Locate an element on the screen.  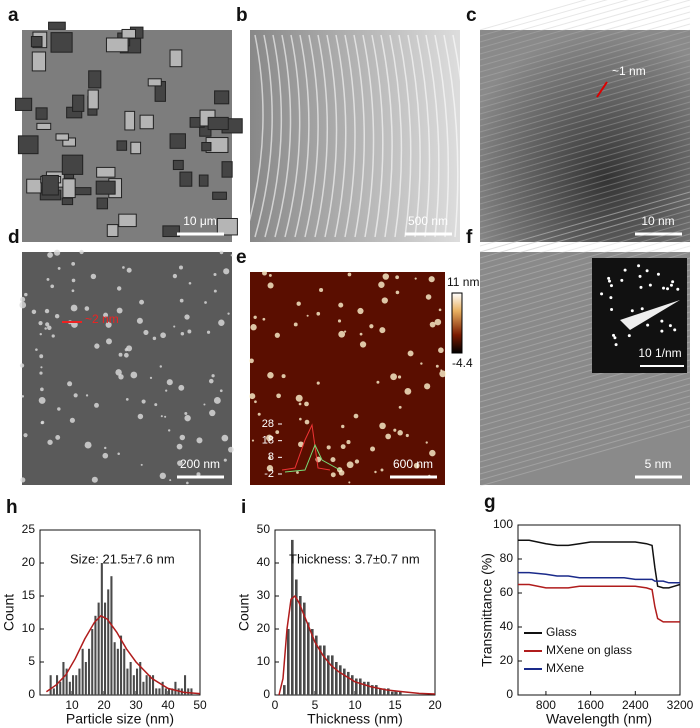
y-tick-label: 20 is located at coordinates (29, 562).